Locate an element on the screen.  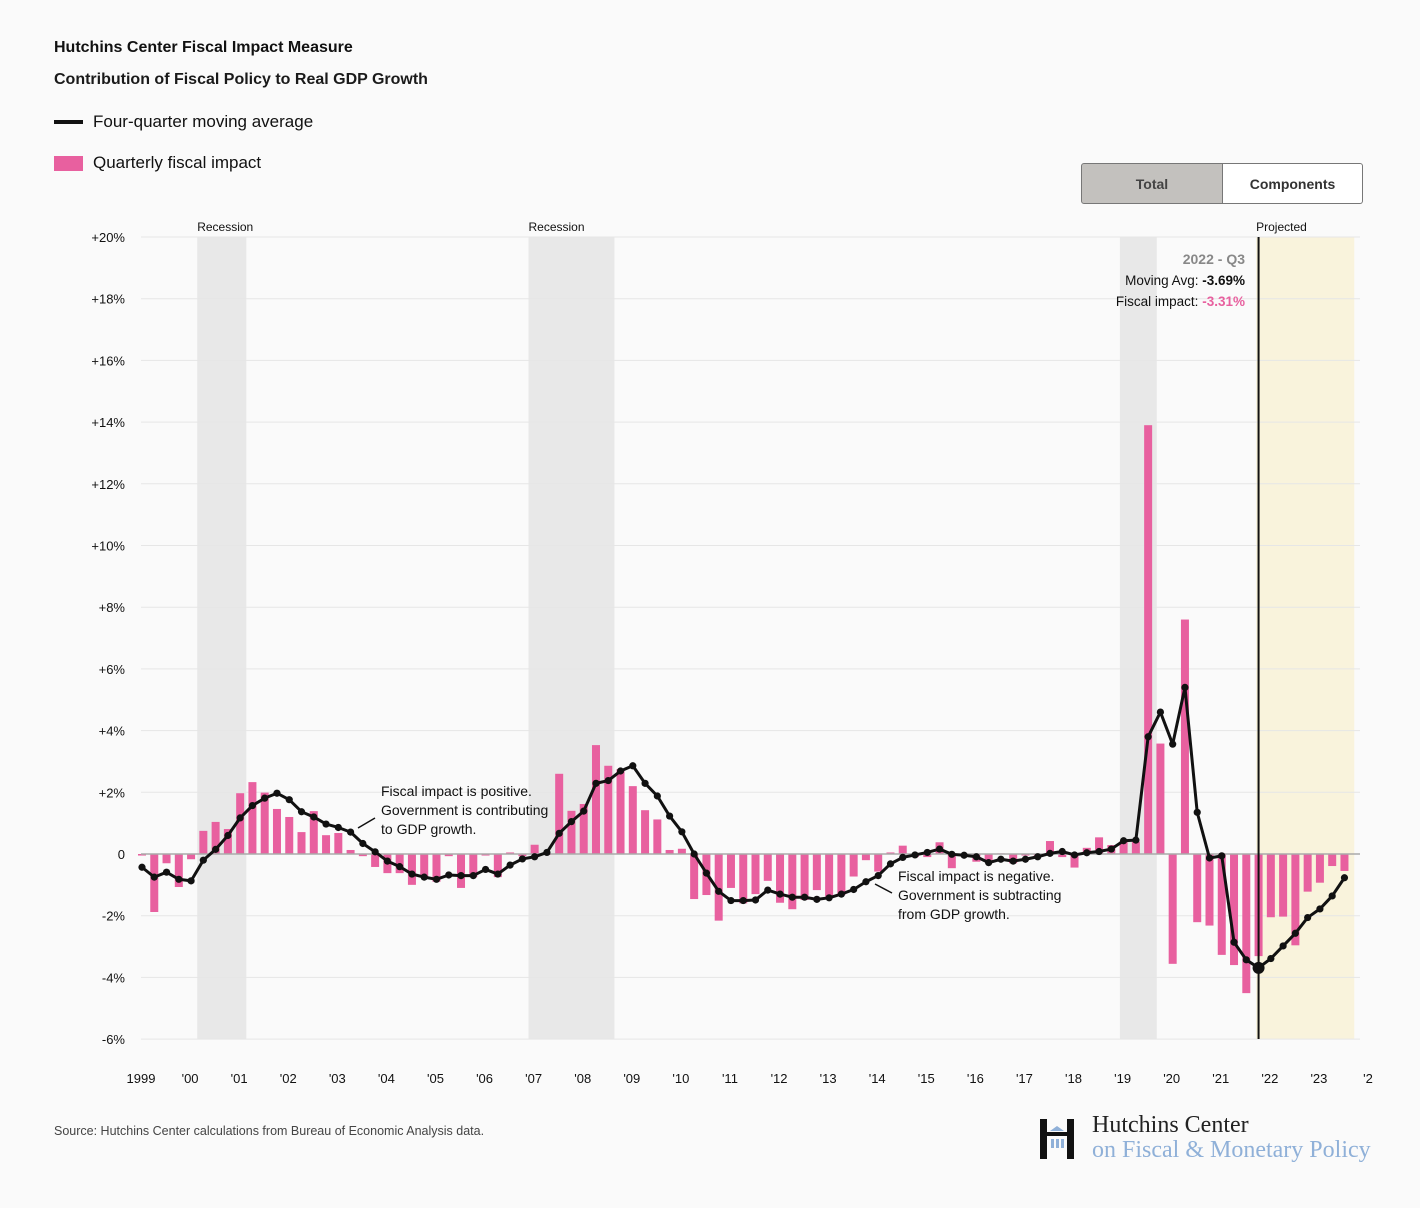
components-button: Components is located at coordinates (1293, 183).